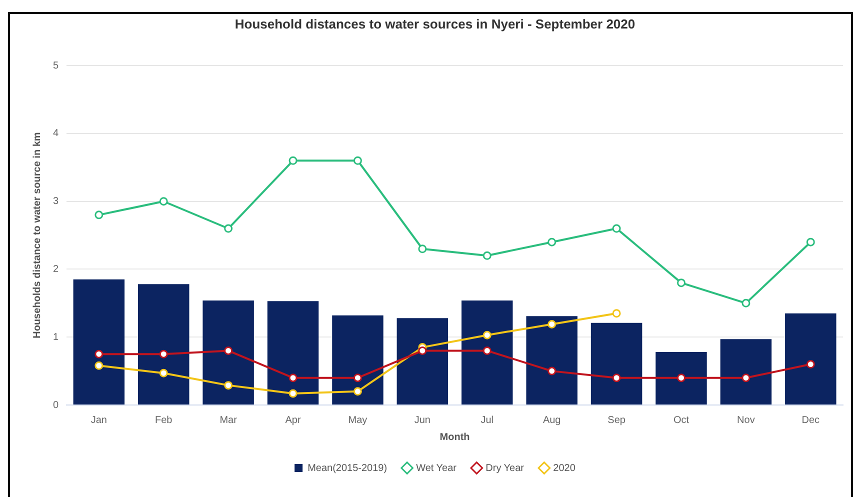 This screenshot has width=862, height=497. Describe the element at coordinates (293, 420) in the screenshot. I see `x-tick-label: Apr` at that location.